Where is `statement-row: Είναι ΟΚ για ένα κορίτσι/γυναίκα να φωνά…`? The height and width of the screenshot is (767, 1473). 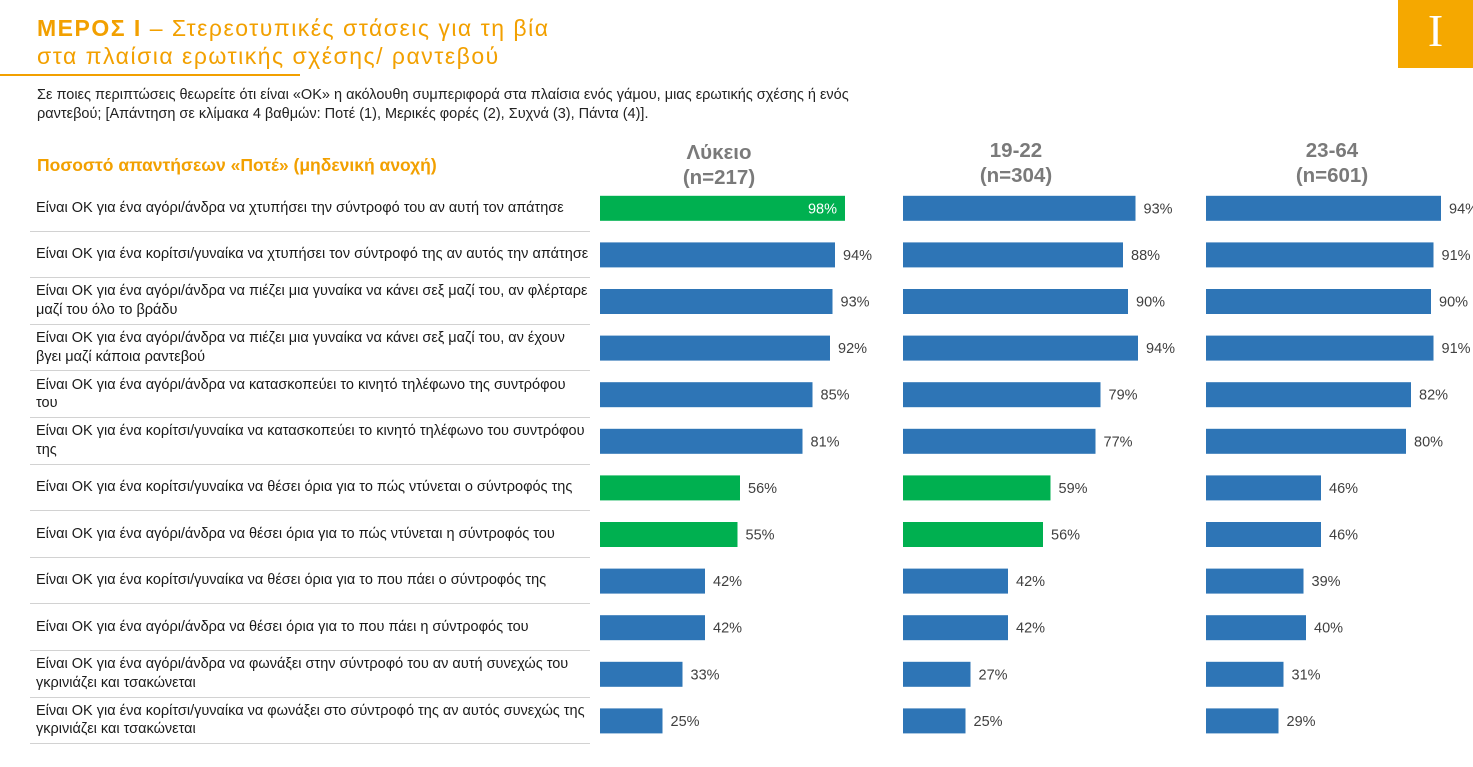
statement-row: Είναι ΟΚ για ένα κορίτσι/γυναίκα να φωνά… is located at coordinates (310, 721).